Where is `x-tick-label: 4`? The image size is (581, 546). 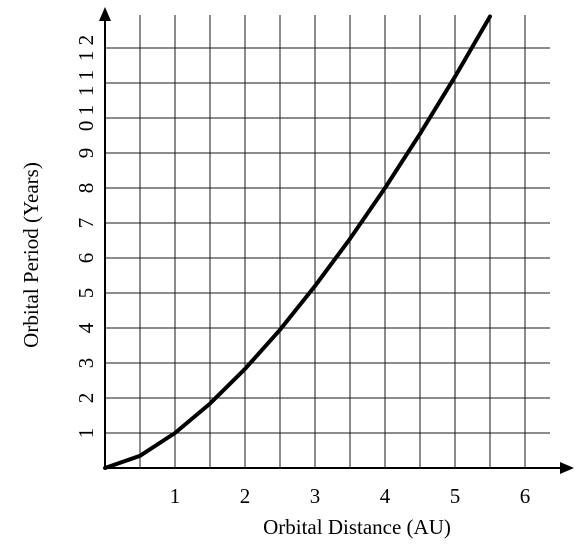 x-tick-label: 4 is located at coordinates (385, 496).